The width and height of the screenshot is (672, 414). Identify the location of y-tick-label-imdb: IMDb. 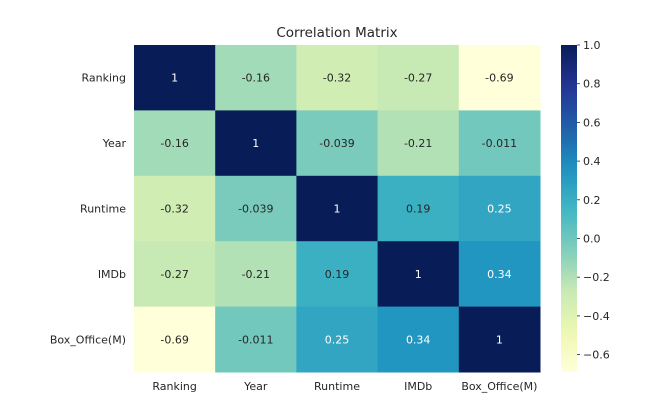
(112, 274).